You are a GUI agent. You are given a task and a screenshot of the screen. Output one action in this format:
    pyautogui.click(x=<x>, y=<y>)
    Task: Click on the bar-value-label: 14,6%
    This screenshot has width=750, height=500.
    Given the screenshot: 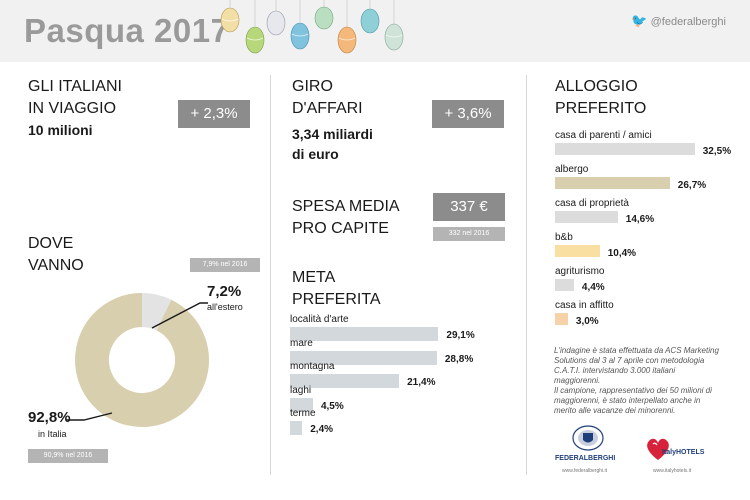 What is the action you would take?
    pyautogui.click(x=640, y=219)
    